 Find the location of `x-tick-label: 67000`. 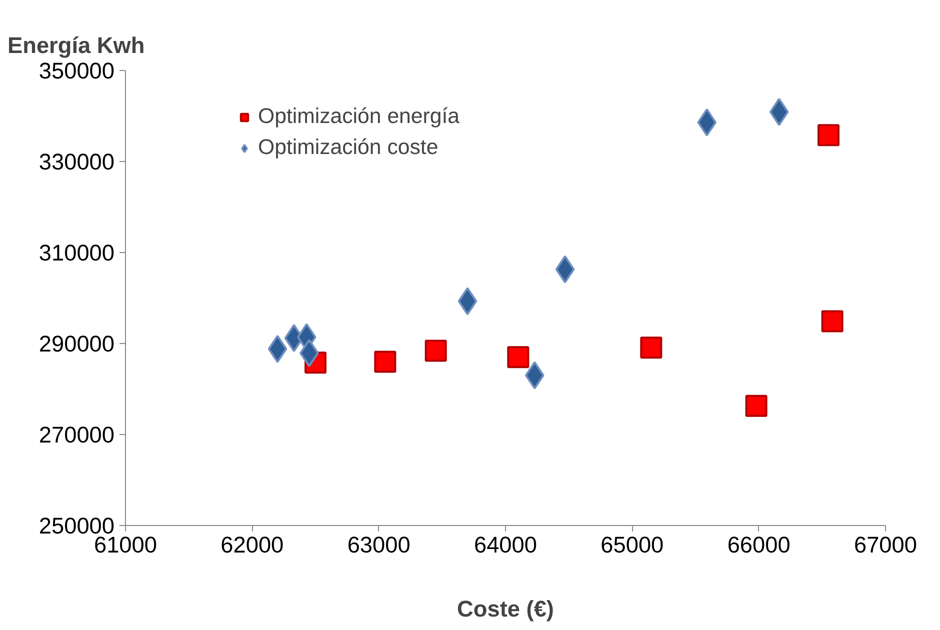

x-tick-label: 67000 is located at coordinates (886, 545).